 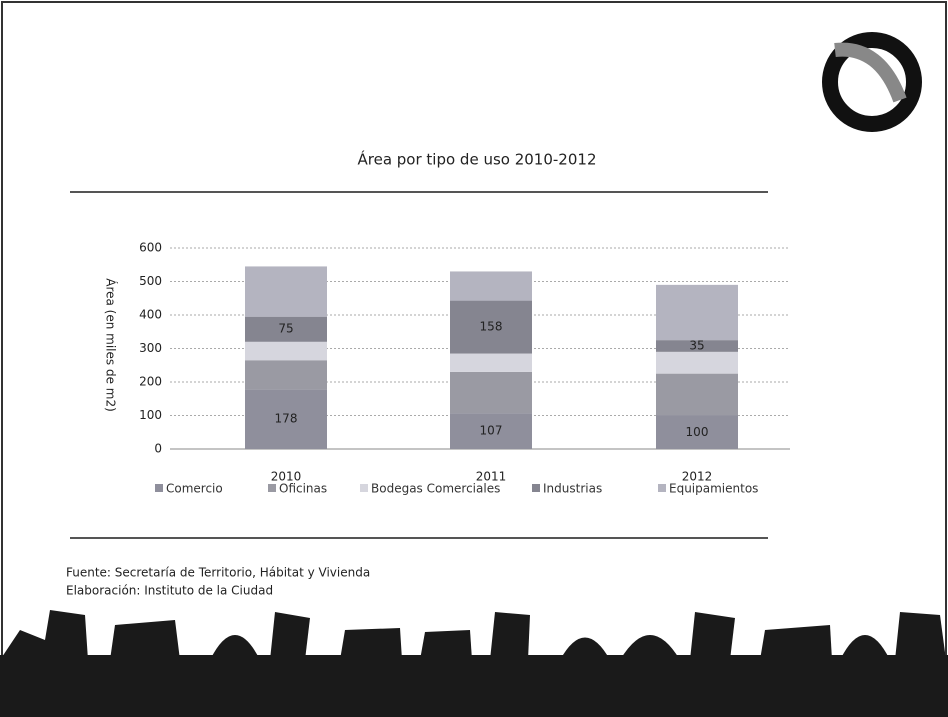 I want to click on data-label: 178, so click(x=286, y=419).